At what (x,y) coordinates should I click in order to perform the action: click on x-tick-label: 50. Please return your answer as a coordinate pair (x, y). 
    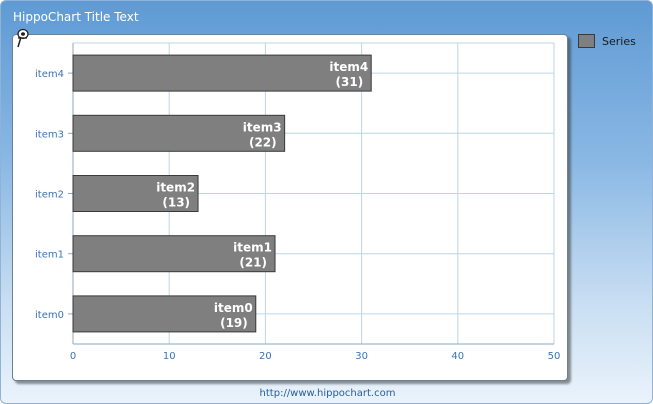
    Looking at the image, I should click on (554, 356).